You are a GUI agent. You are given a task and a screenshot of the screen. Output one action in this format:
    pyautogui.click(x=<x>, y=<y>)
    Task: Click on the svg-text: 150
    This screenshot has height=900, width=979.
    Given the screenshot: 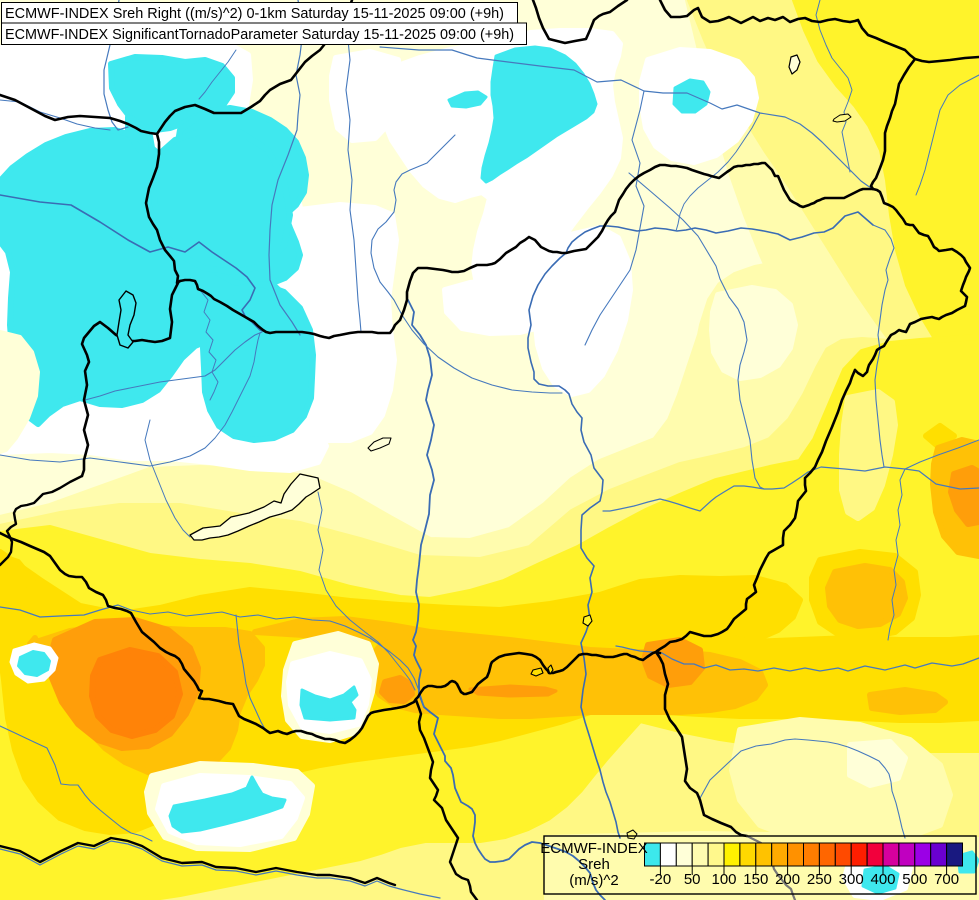 What is the action you would take?
    pyautogui.click(x=755, y=879)
    